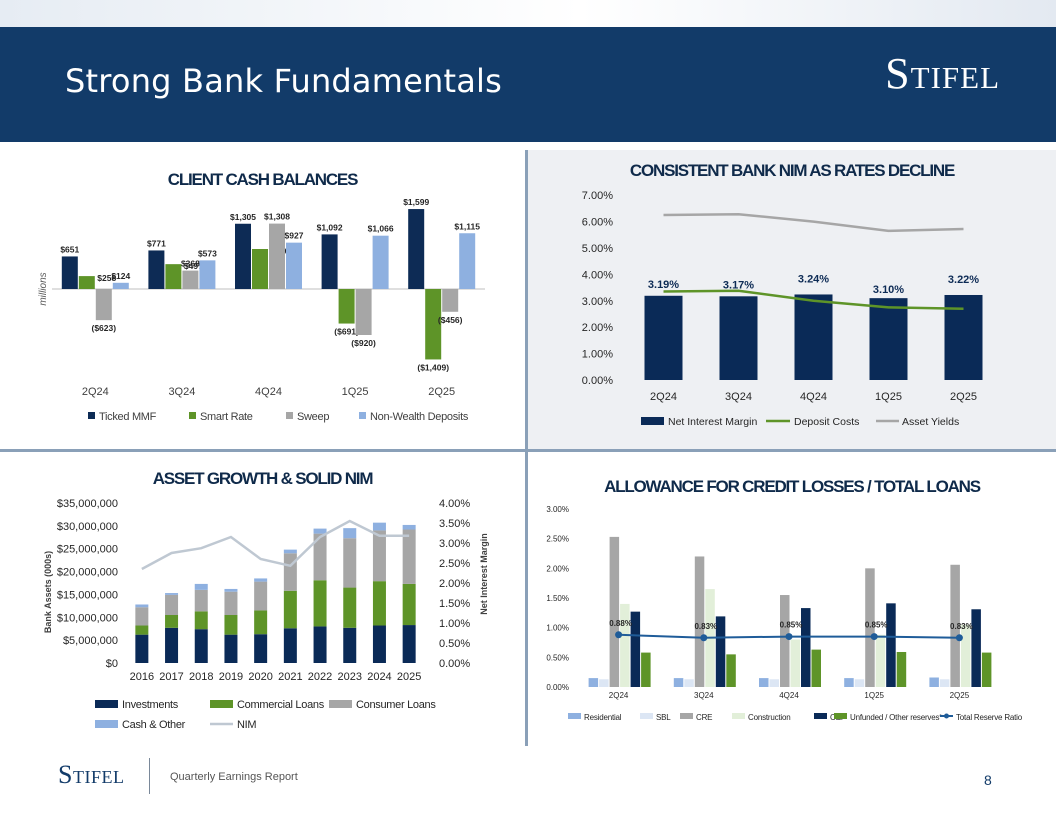 The width and height of the screenshot is (1056, 816). I want to click on header-bar, so click(528, 84).